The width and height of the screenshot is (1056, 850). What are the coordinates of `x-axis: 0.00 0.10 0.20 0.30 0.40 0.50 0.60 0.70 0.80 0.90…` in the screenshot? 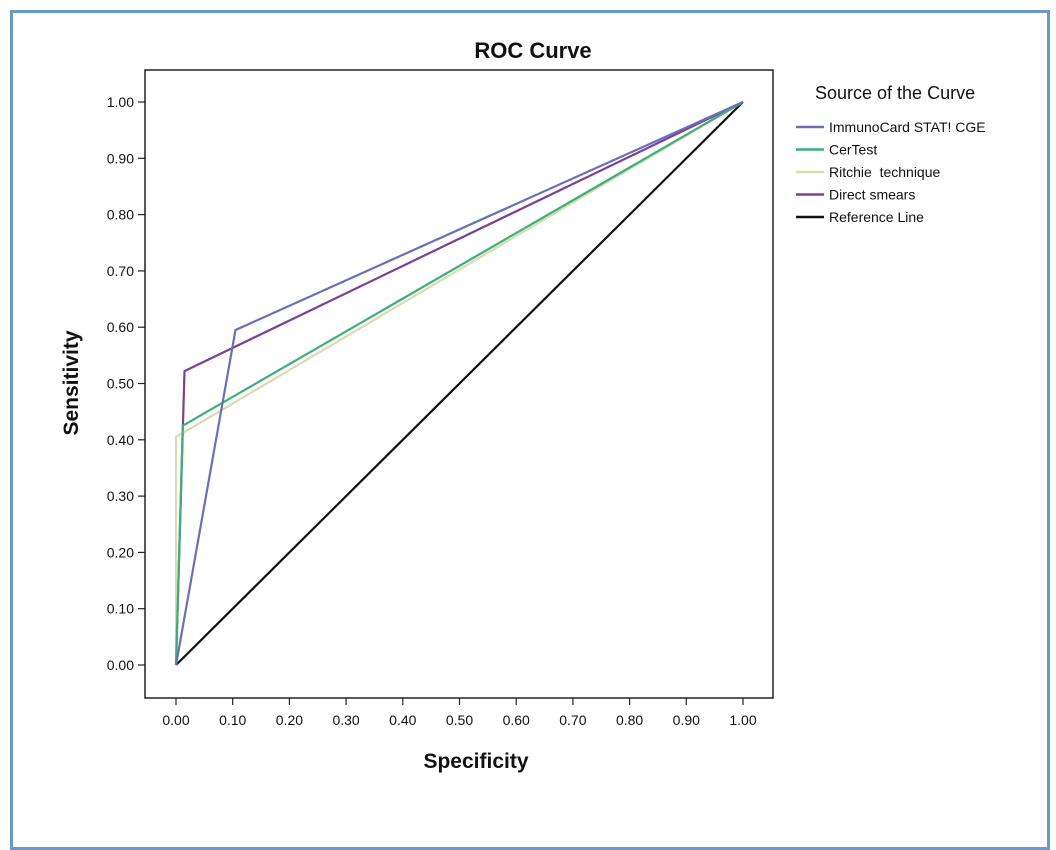 It's located at (459, 713).